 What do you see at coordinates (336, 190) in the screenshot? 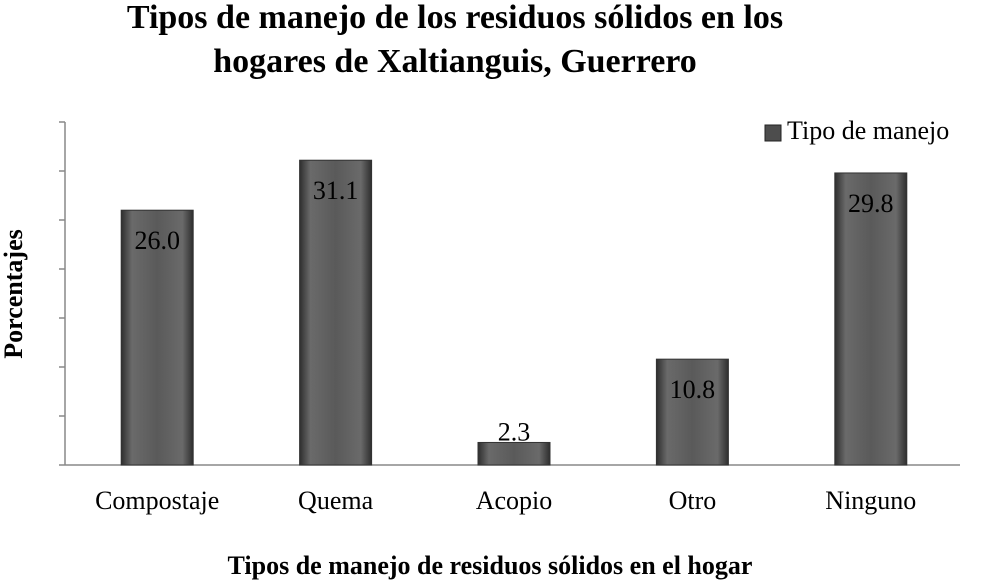
I see `data-label: 31.1` at bounding box center [336, 190].